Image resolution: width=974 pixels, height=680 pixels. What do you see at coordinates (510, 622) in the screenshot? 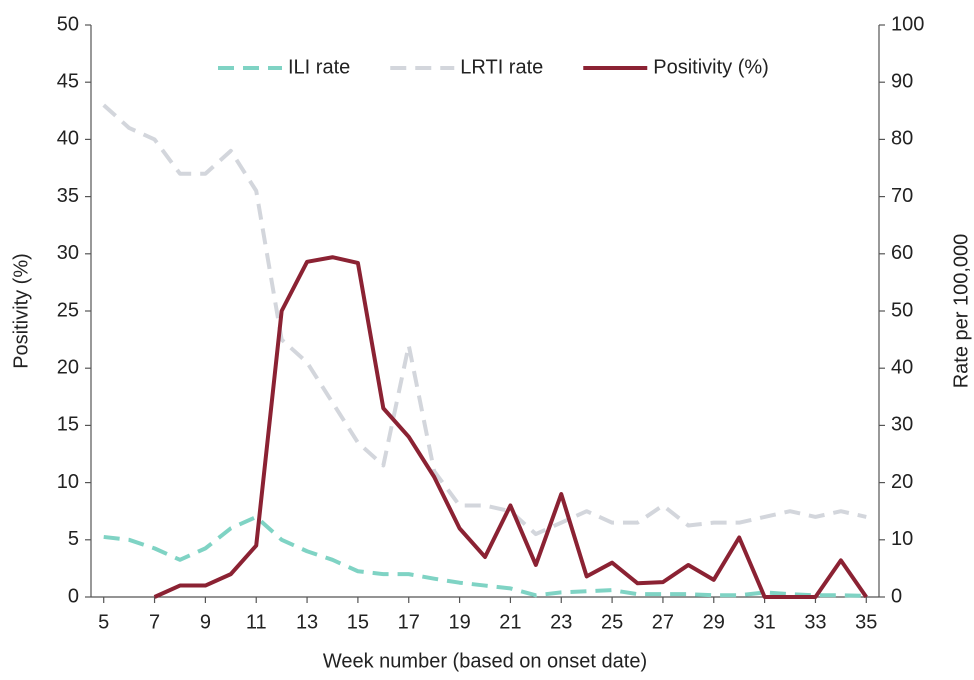
I see `x-tick-label: 21` at bounding box center [510, 622].